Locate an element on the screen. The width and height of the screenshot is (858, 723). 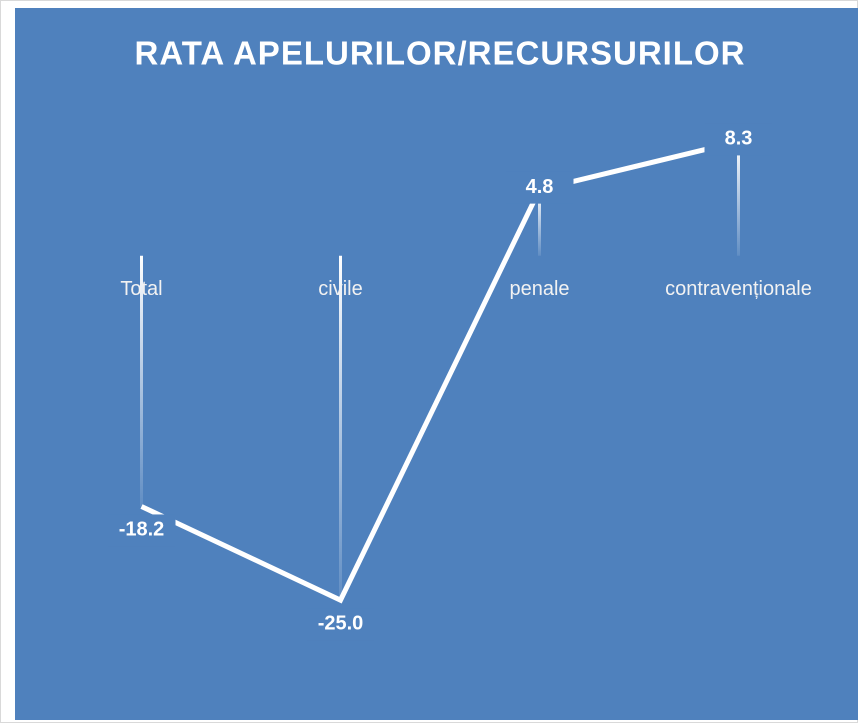
data-label: -25.0 is located at coordinates (341, 623).